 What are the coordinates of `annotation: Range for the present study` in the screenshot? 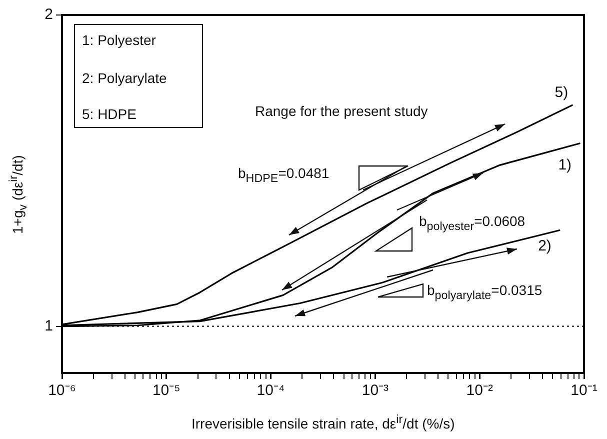 It's located at (341, 111).